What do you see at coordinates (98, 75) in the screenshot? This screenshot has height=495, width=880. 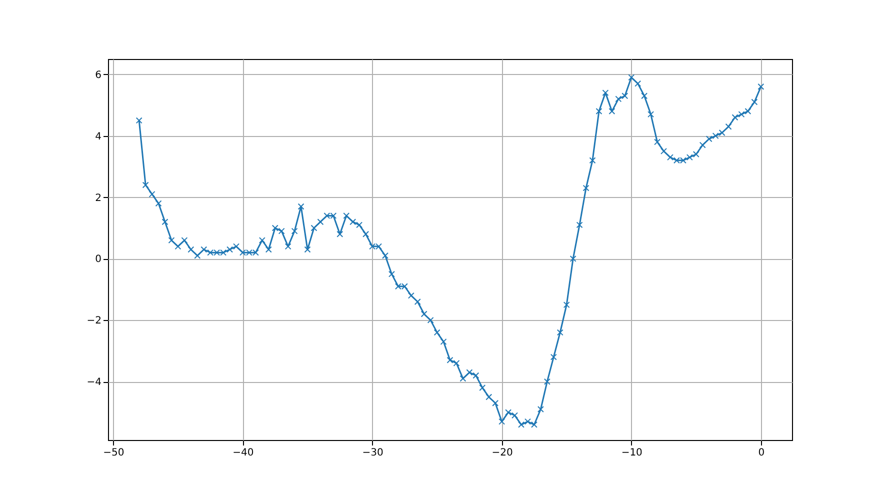 I see `y-tick-label: 6` at bounding box center [98, 75].